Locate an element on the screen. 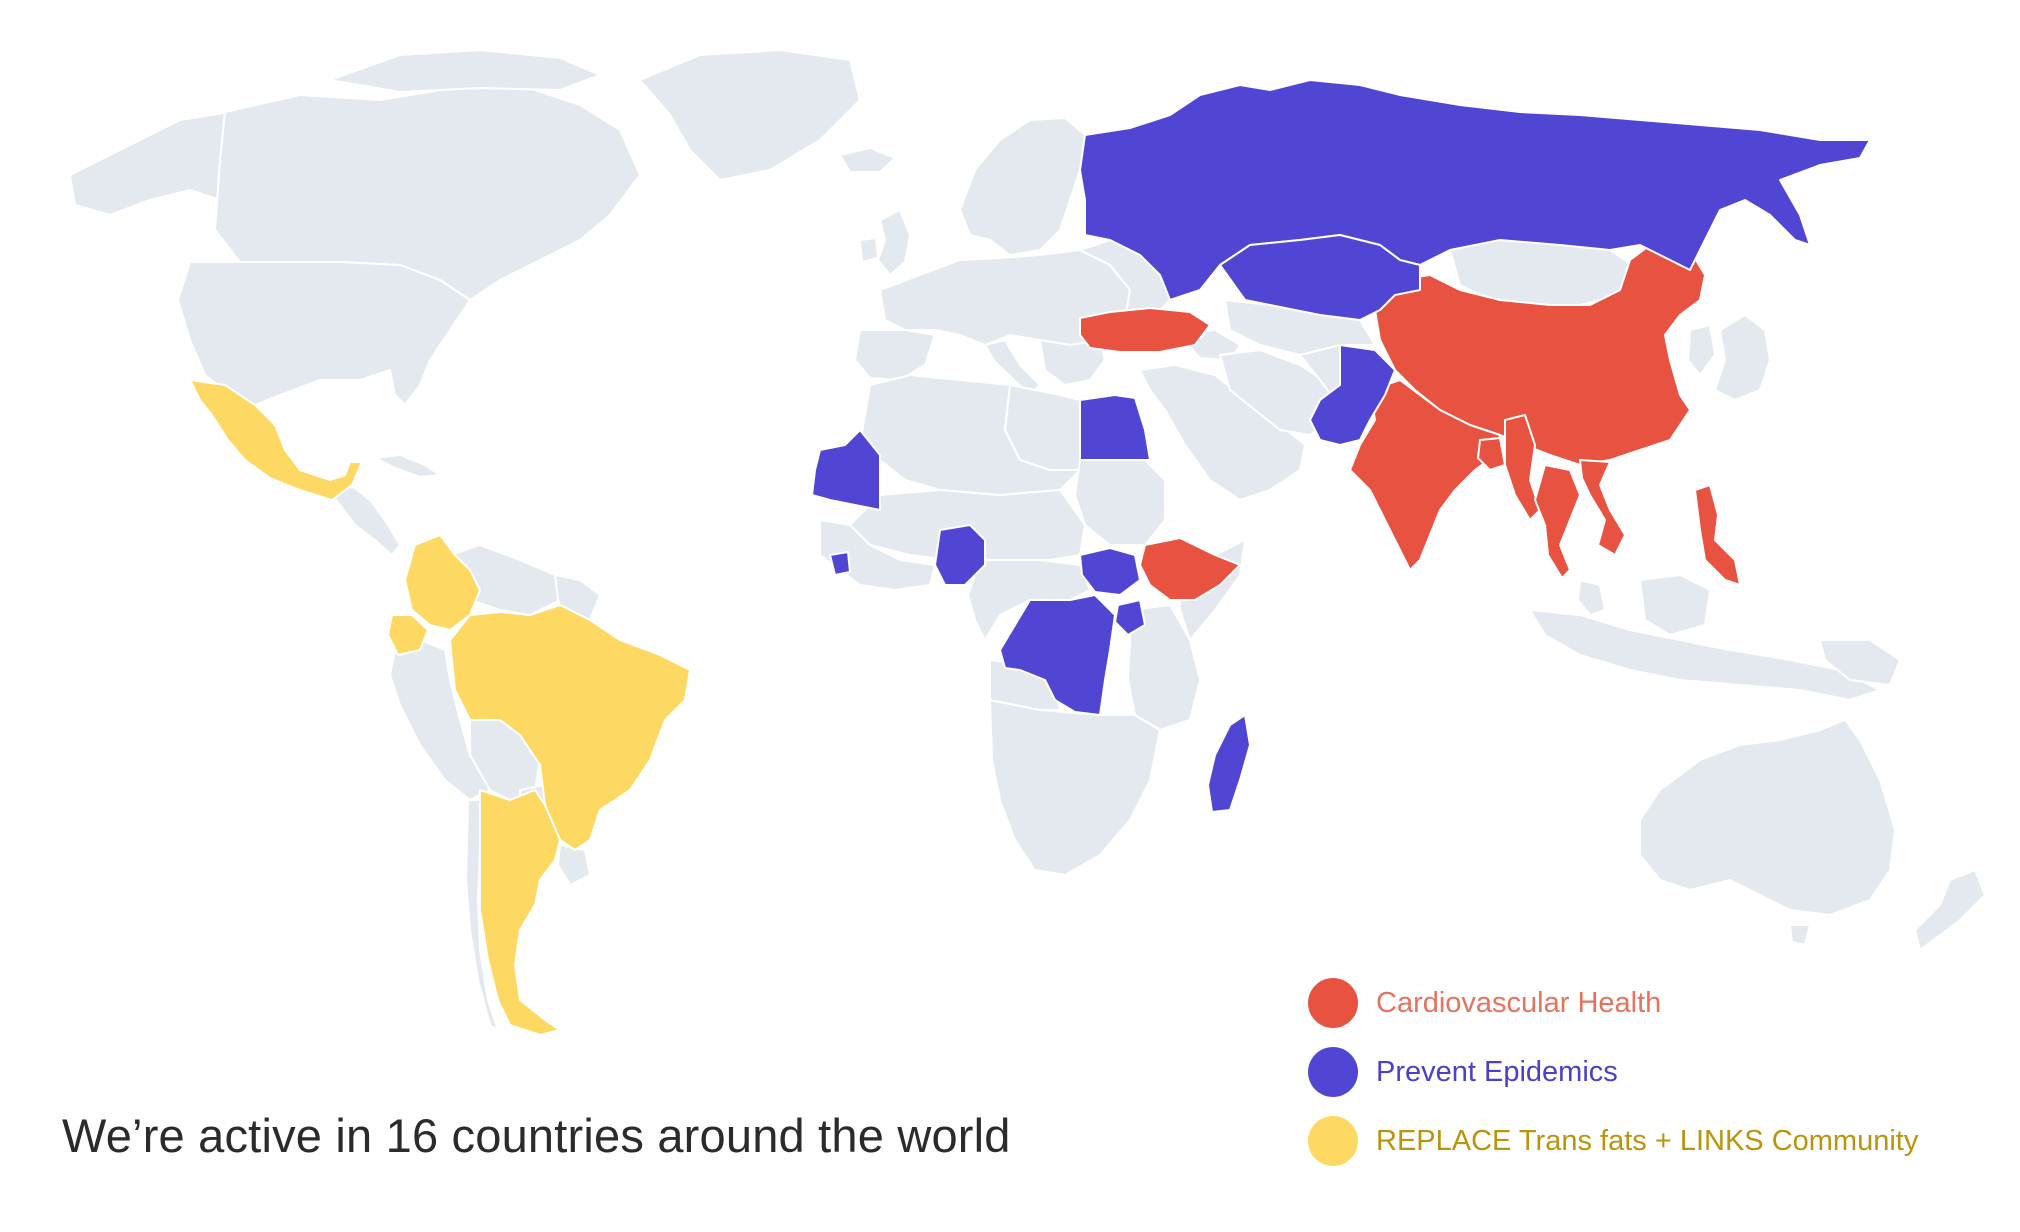  country-sudan is located at coordinates (1120, 500).